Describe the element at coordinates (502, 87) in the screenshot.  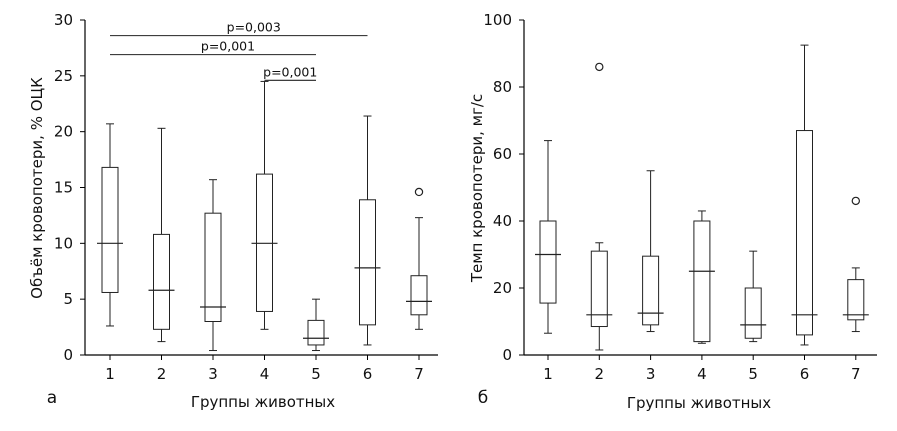
I see `y-tick-label: 80` at that location.